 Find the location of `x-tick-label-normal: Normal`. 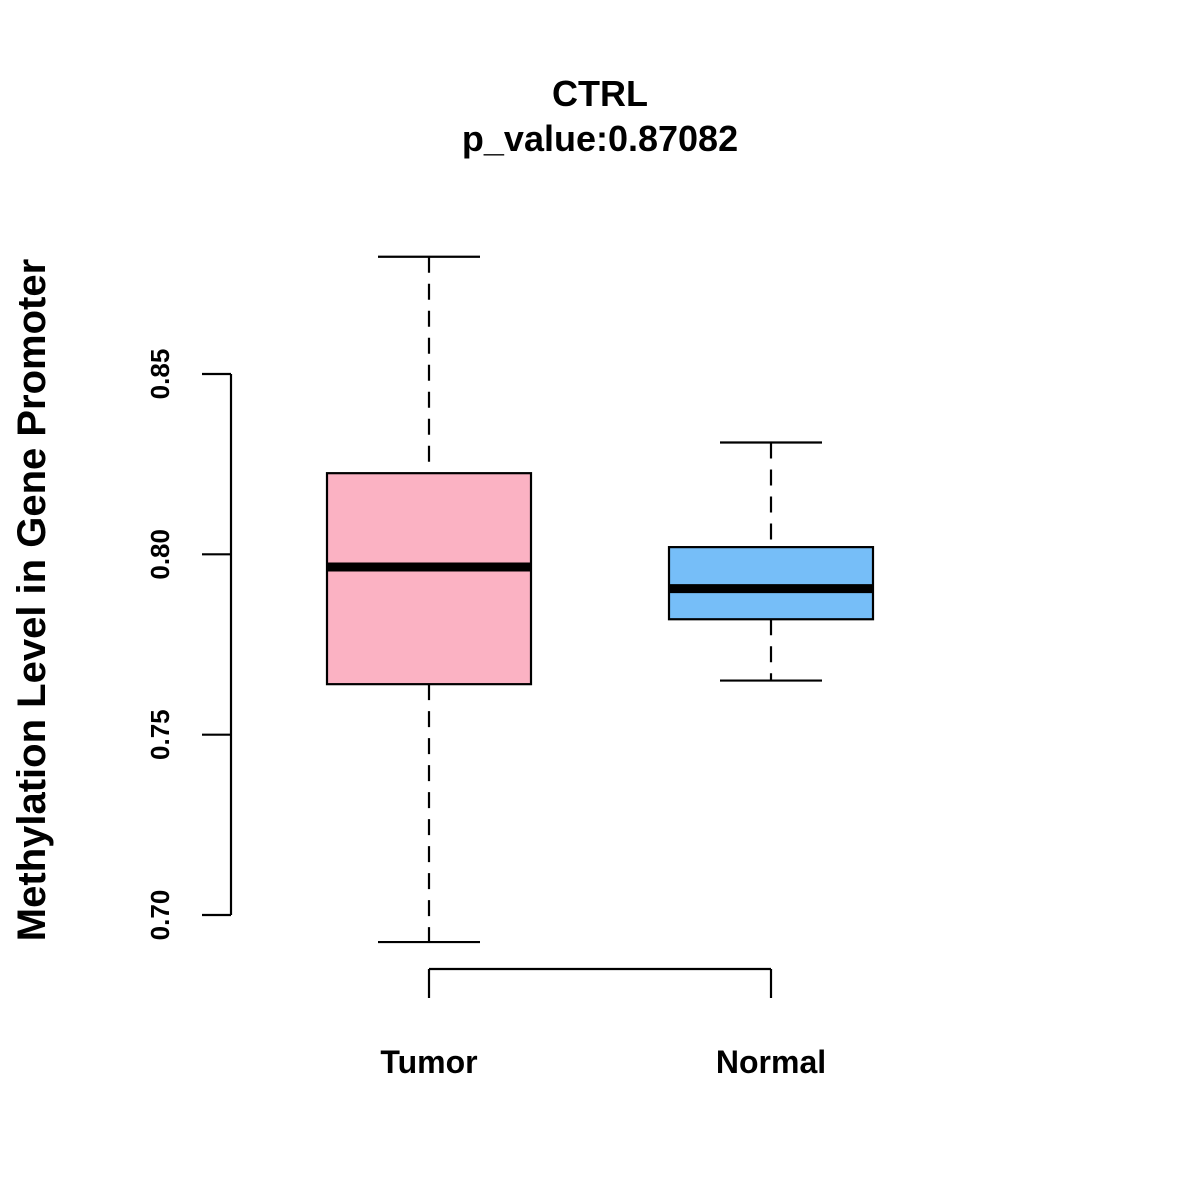

x-tick-label-normal: Normal is located at coordinates (771, 1062).